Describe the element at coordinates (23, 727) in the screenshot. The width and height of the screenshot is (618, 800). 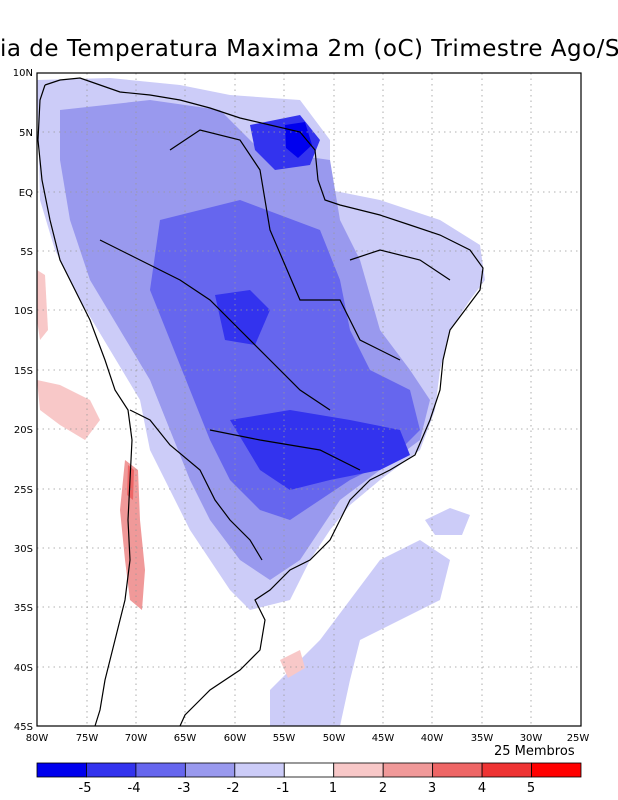
I see `lat-tick-label: 45S` at that location.